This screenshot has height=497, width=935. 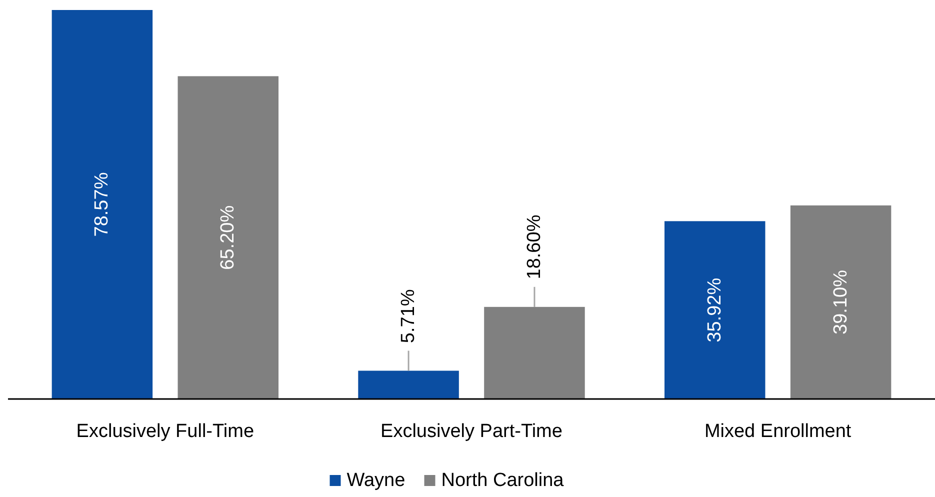 What do you see at coordinates (471, 431) in the screenshot?
I see `x-tick-label: Exclusively Part-Time` at bounding box center [471, 431].